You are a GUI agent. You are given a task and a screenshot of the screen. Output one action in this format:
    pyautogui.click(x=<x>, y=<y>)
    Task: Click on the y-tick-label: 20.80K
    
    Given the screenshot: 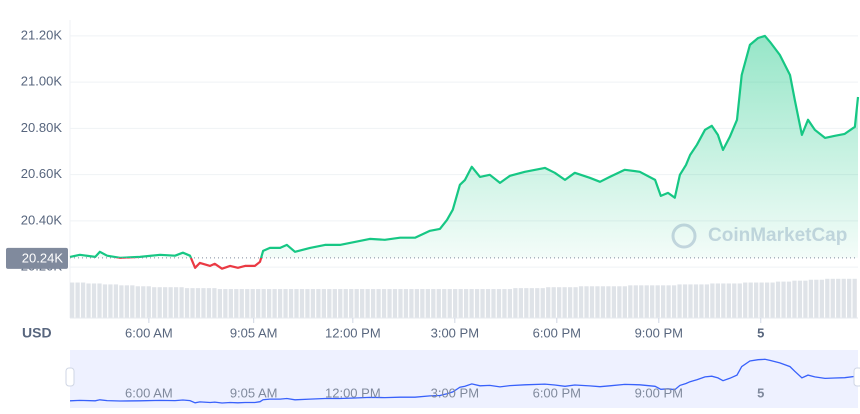 What is the action you would take?
    pyautogui.click(x=42, y=127)
    